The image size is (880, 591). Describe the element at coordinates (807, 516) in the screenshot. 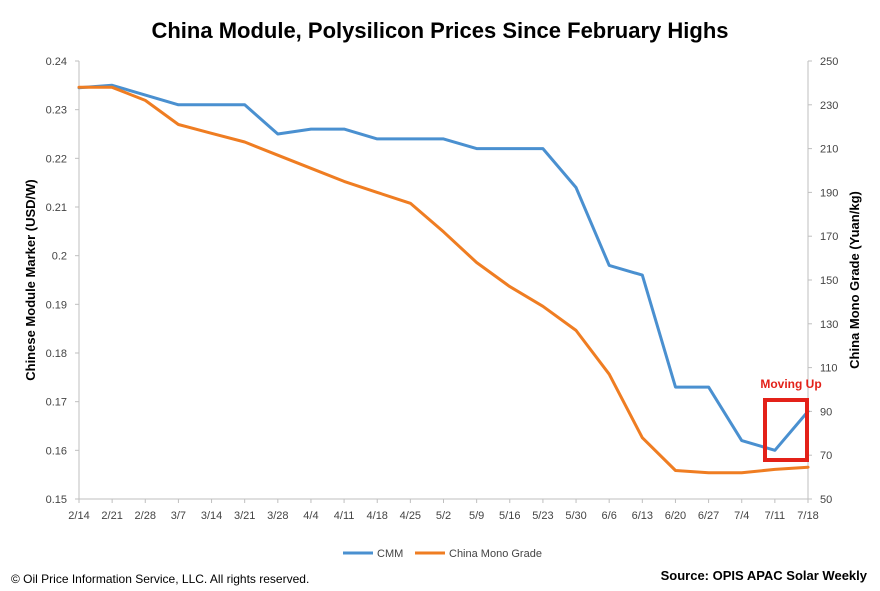

I see `x-tick-label: 7/18` at that location.